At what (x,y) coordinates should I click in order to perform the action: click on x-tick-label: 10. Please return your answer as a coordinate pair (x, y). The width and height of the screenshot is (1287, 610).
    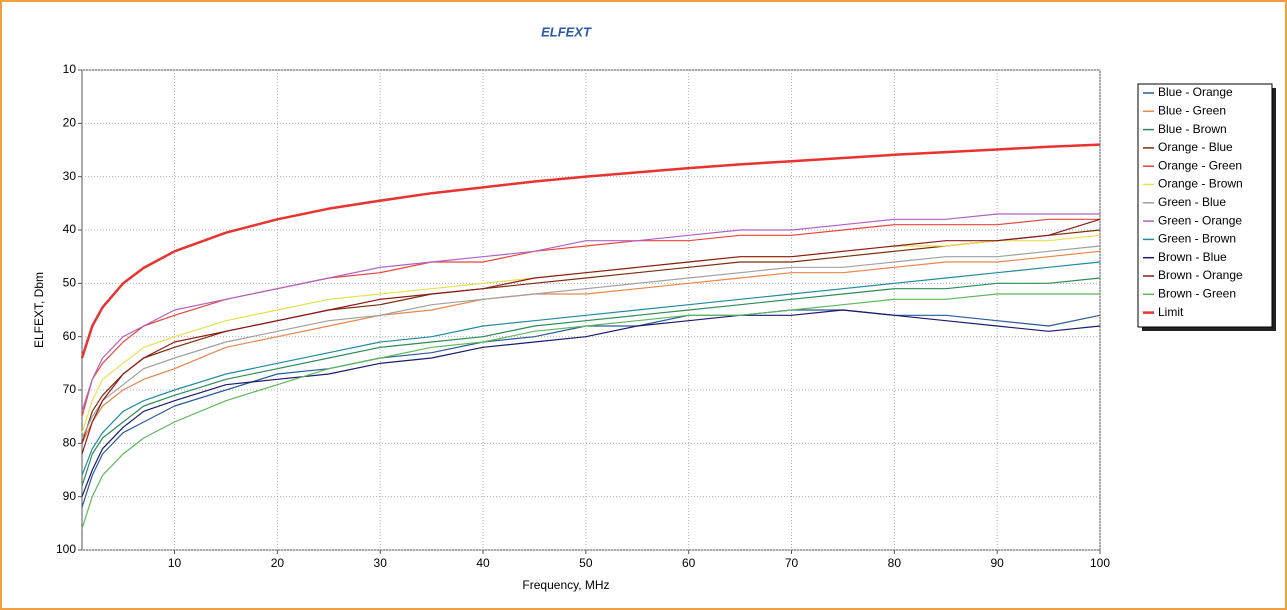
    Looking at the image, I should click on (175, 563).